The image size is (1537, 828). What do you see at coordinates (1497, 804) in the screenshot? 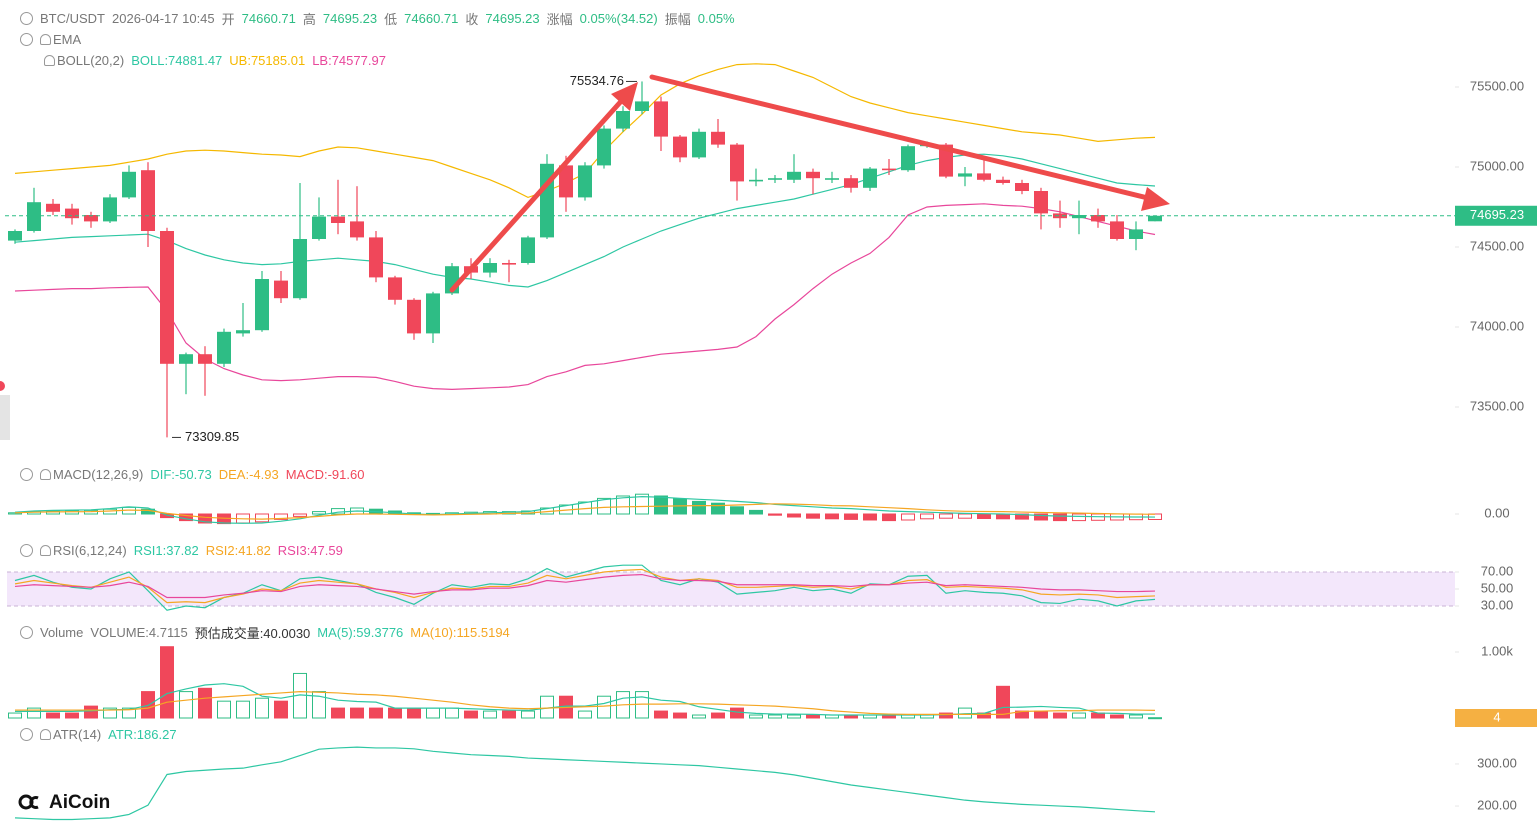
I see `y-tick-label: 200.00` at bounding box center [1497, 804].